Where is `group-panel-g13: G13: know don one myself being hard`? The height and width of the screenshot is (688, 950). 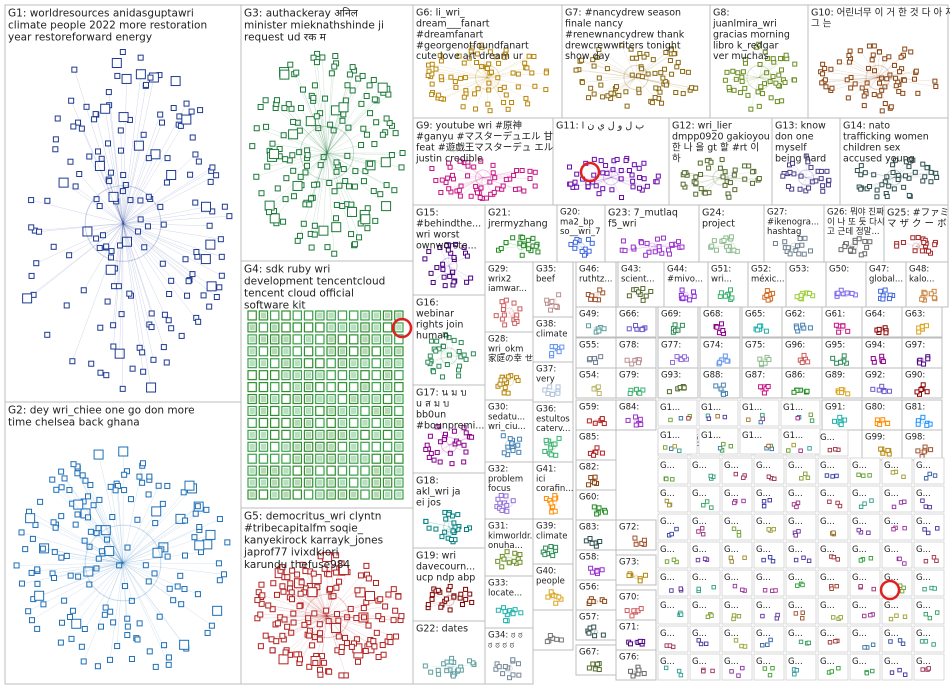 group-panel-g13: G13: know don one myself being hard is located at coordinates (806, 161).